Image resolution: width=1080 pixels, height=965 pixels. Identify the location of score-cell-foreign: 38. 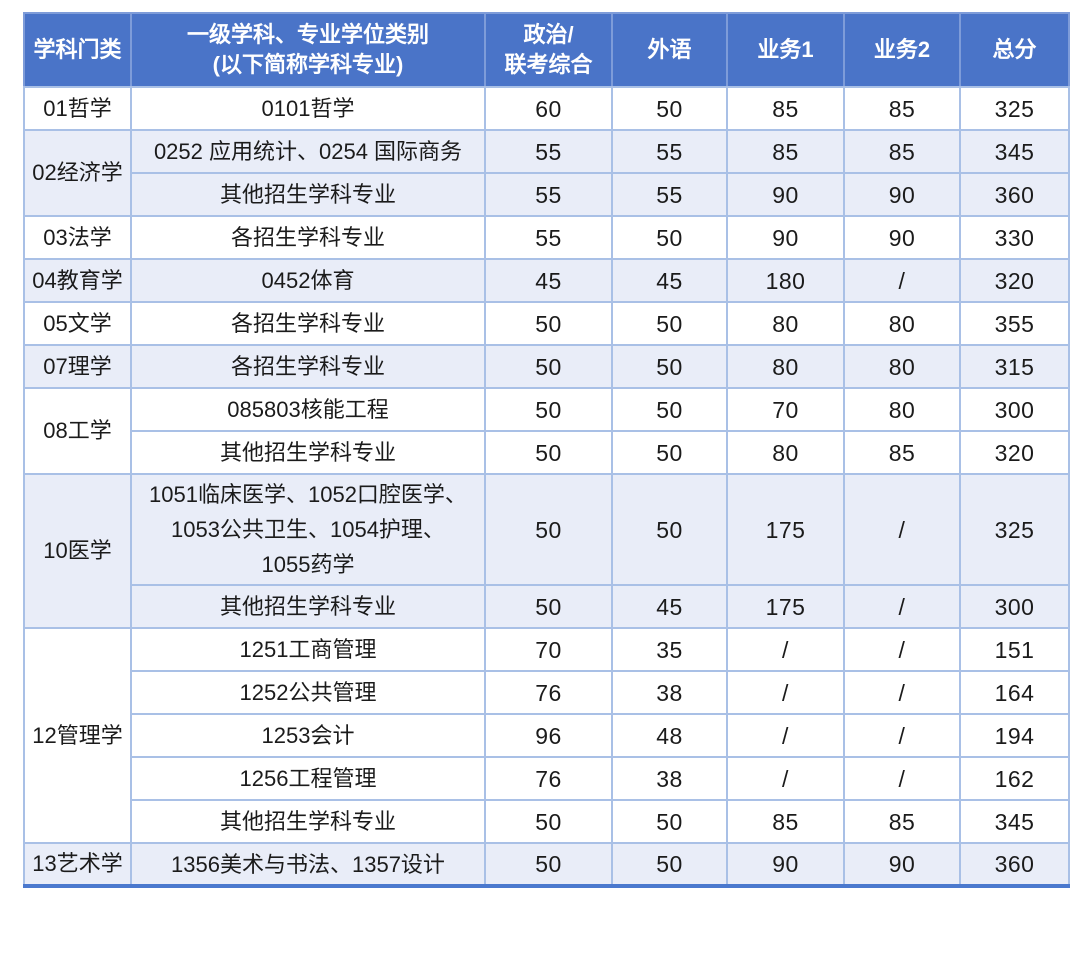
(669, 778).